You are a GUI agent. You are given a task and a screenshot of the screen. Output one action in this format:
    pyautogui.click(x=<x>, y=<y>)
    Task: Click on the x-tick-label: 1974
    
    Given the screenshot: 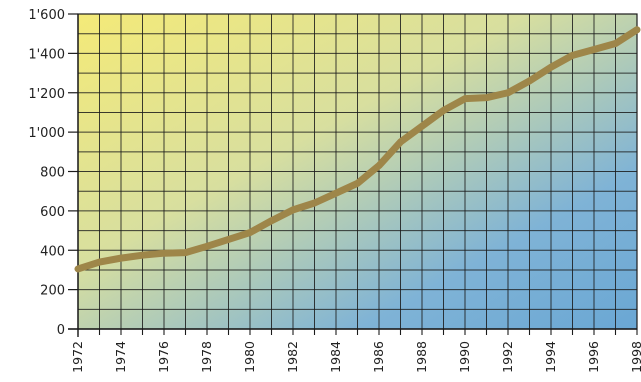 What is the action you would take?
    pyautogui.click(x=120, y=357)
    